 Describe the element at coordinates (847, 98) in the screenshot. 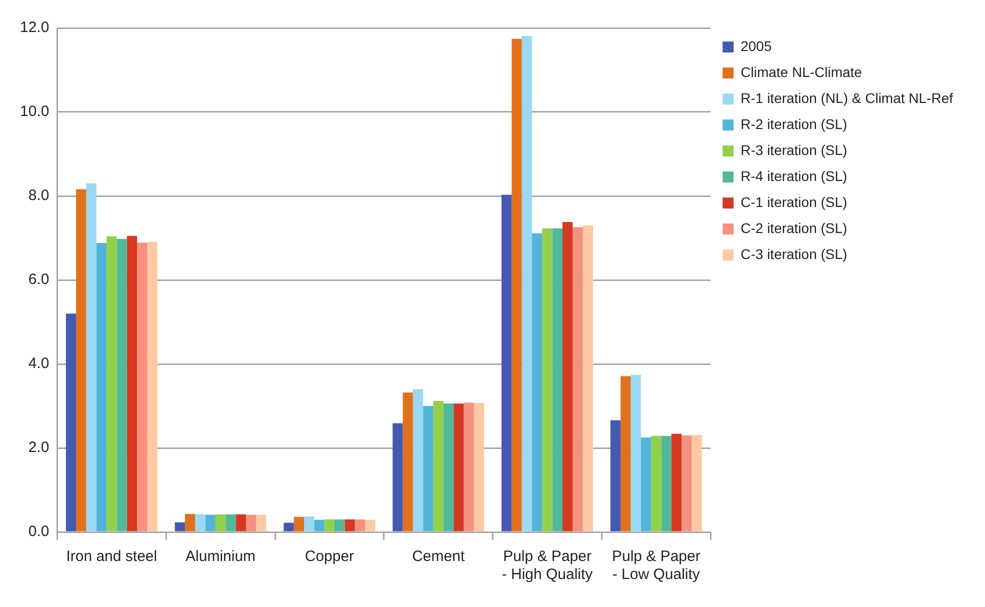

I see `legend-label: R-1 iteration (NL) & Climat NL-Ref` at that location.